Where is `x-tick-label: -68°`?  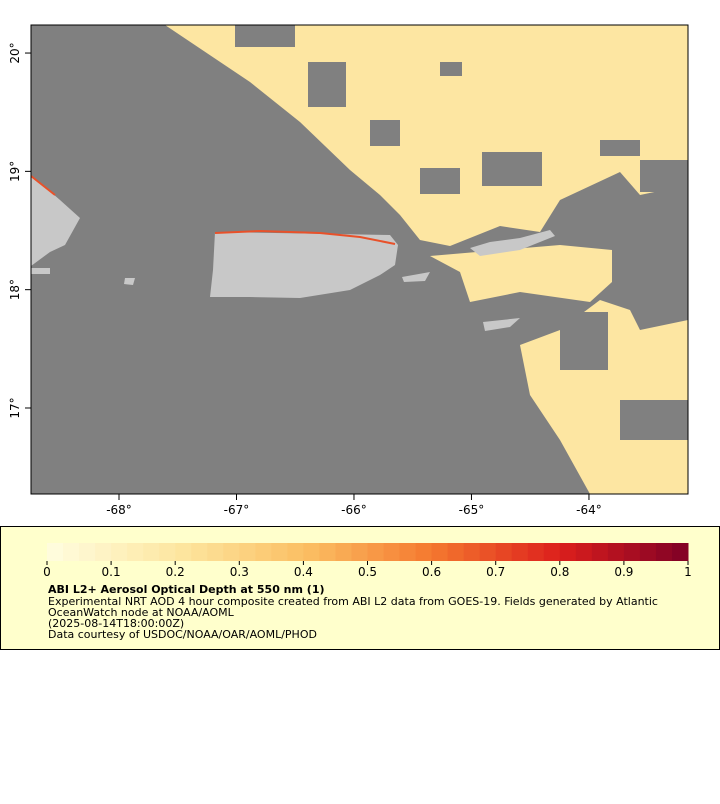
x-tick-label: -68° is located at coordinates (119, 510).